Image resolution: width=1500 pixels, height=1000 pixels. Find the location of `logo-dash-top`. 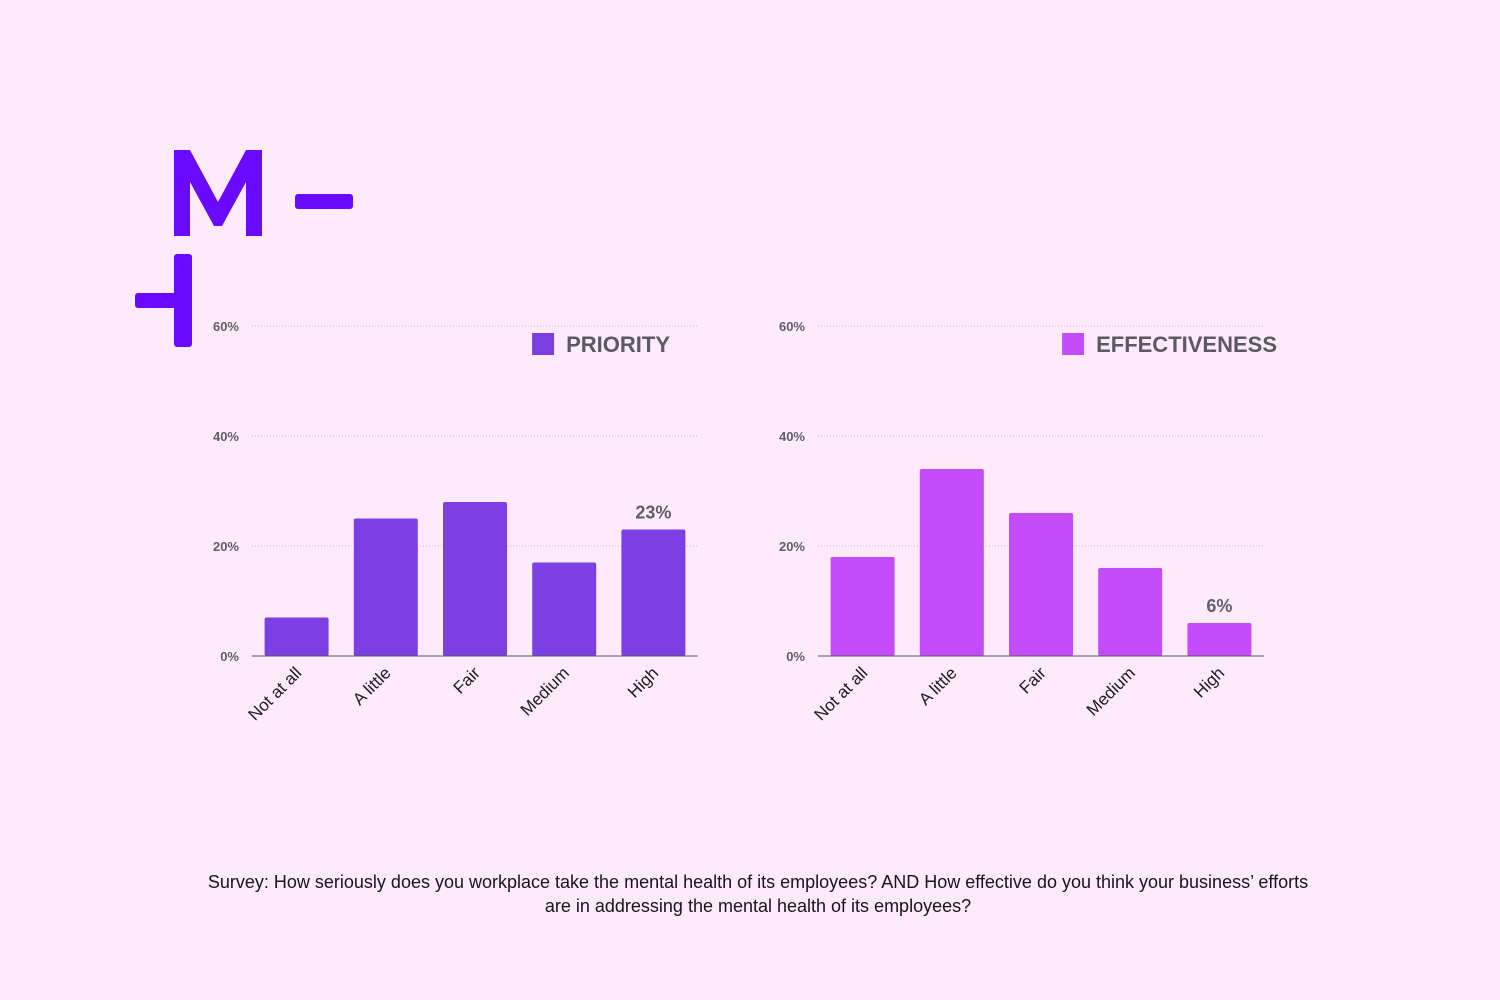

logo-dash-top is located at coordinates (324, 201).